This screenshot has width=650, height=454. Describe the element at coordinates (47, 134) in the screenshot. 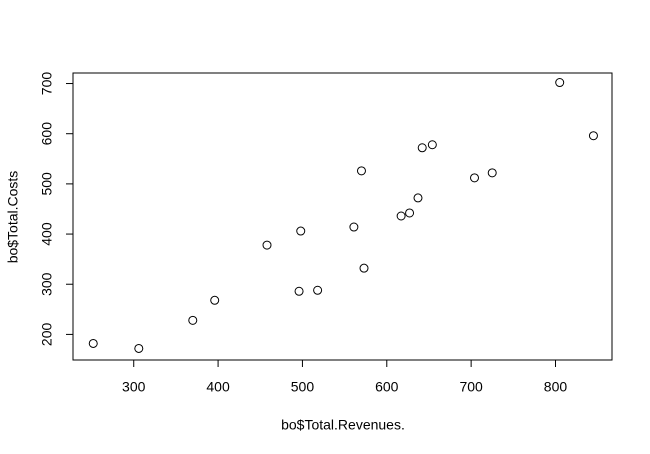

I see `y-tick-label: 600` at that location.